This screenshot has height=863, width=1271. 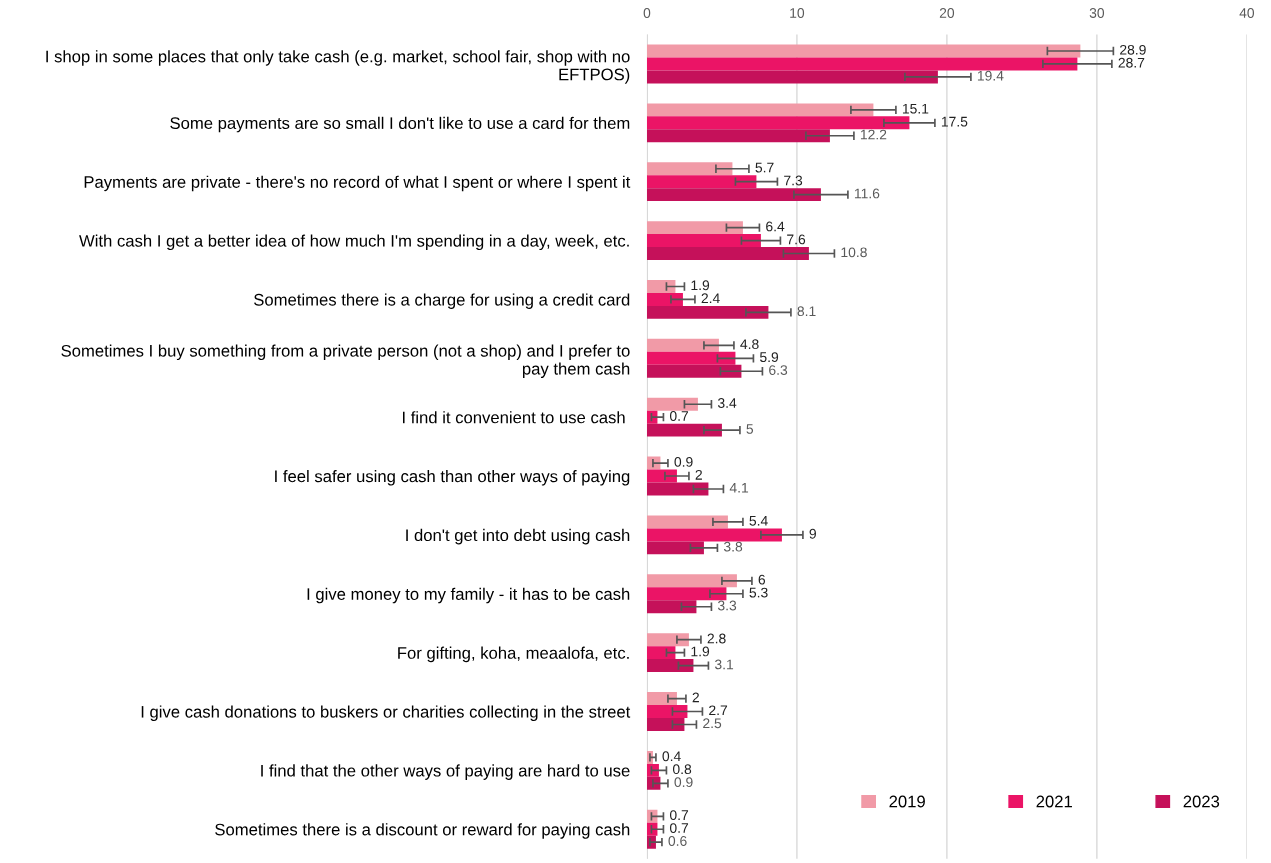 What do you see at coordinates (357, 183) in the screenshot?
I see `y-tick-label: Payments are private - there's no record of what I spent or where I spent it` at bounding box center [357, 183].